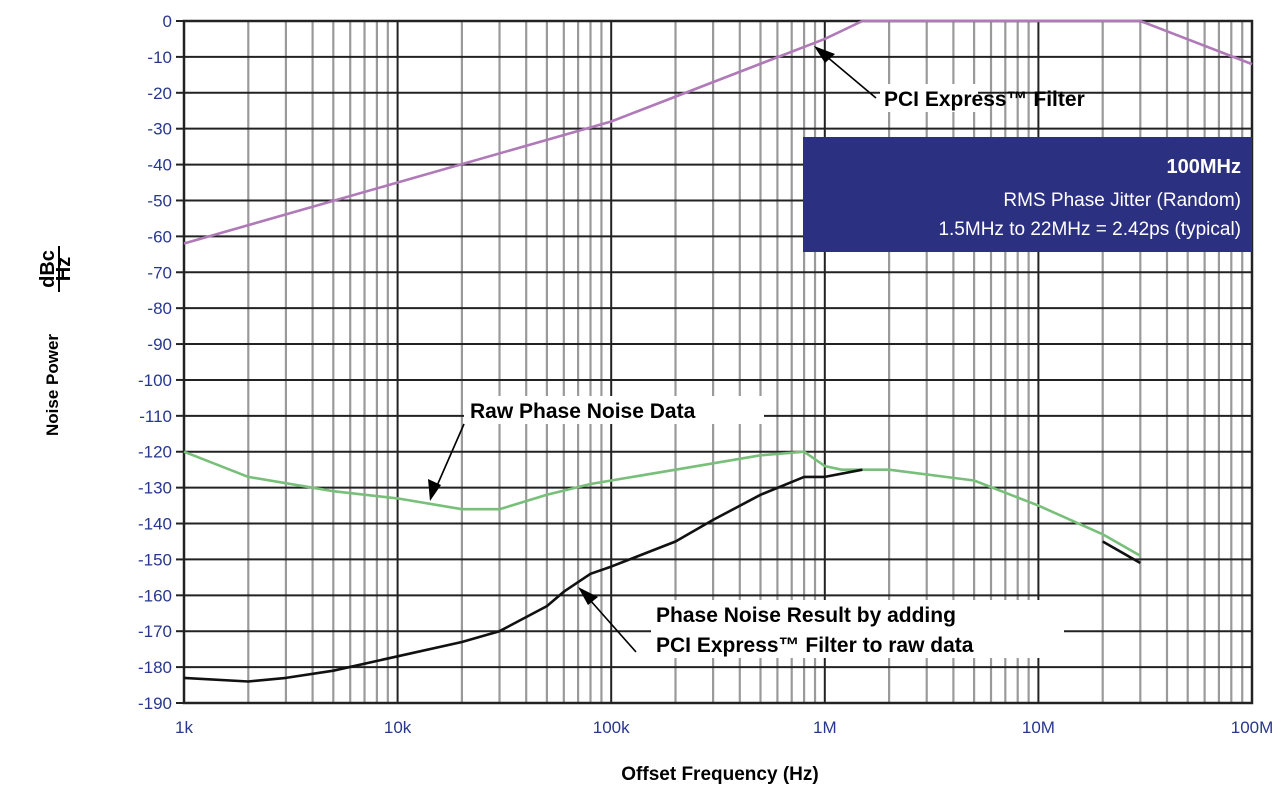 The height and width of the screenshot is (811, 1286). I want to click on y-tick-label: -90, so click(159, 344).